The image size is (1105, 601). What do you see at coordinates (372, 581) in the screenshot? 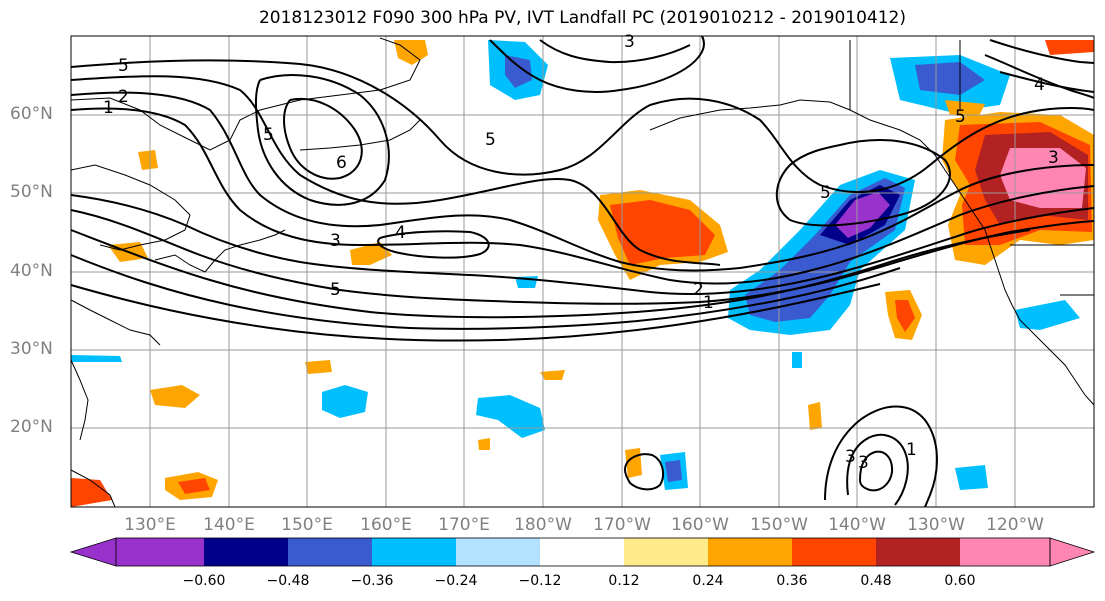
I see `colorbar-tick-label: −0.36` at bounding box center [372, 581].